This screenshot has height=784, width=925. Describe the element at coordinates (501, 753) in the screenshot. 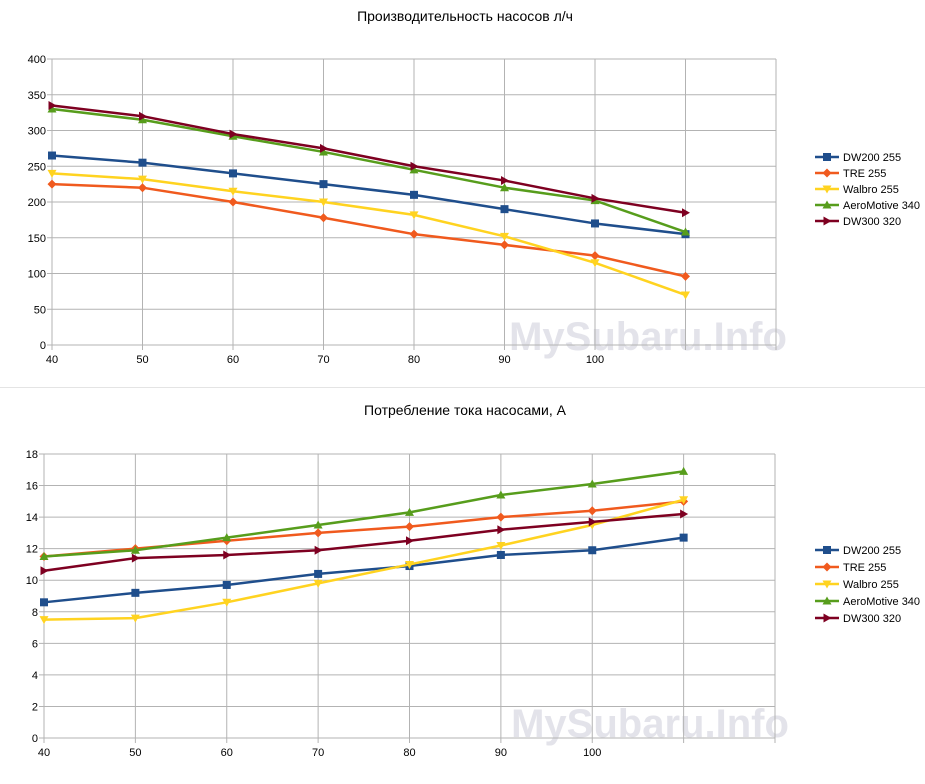

I see `current-x-tick-label: 90` at that location.